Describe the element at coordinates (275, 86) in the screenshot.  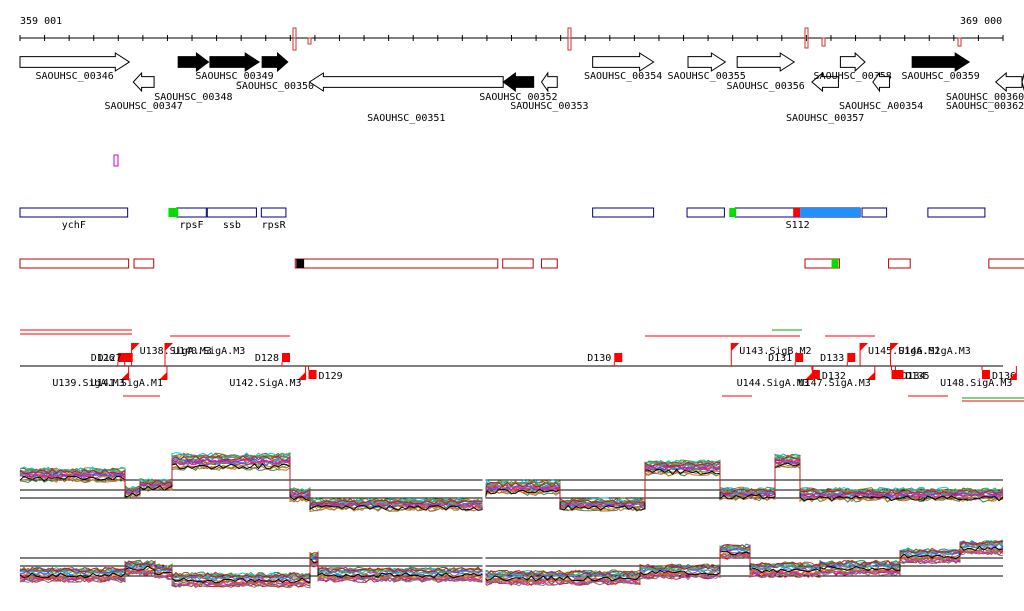
I see `gene-label: SAOUHSC_00350` at that location.